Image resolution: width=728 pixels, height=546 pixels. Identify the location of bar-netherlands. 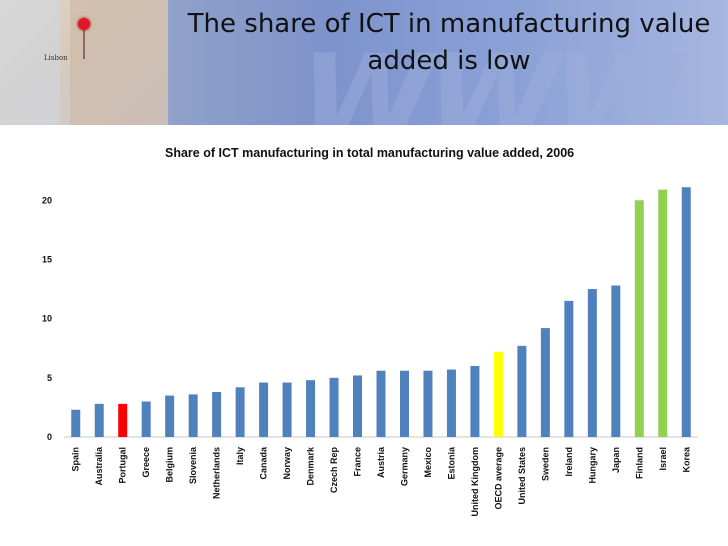
(217, 414).